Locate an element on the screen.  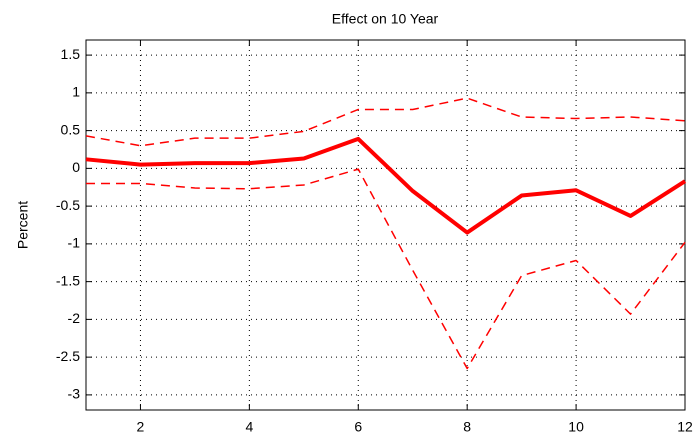
x-tick-label: 2 is located at coordinates (141, 427).